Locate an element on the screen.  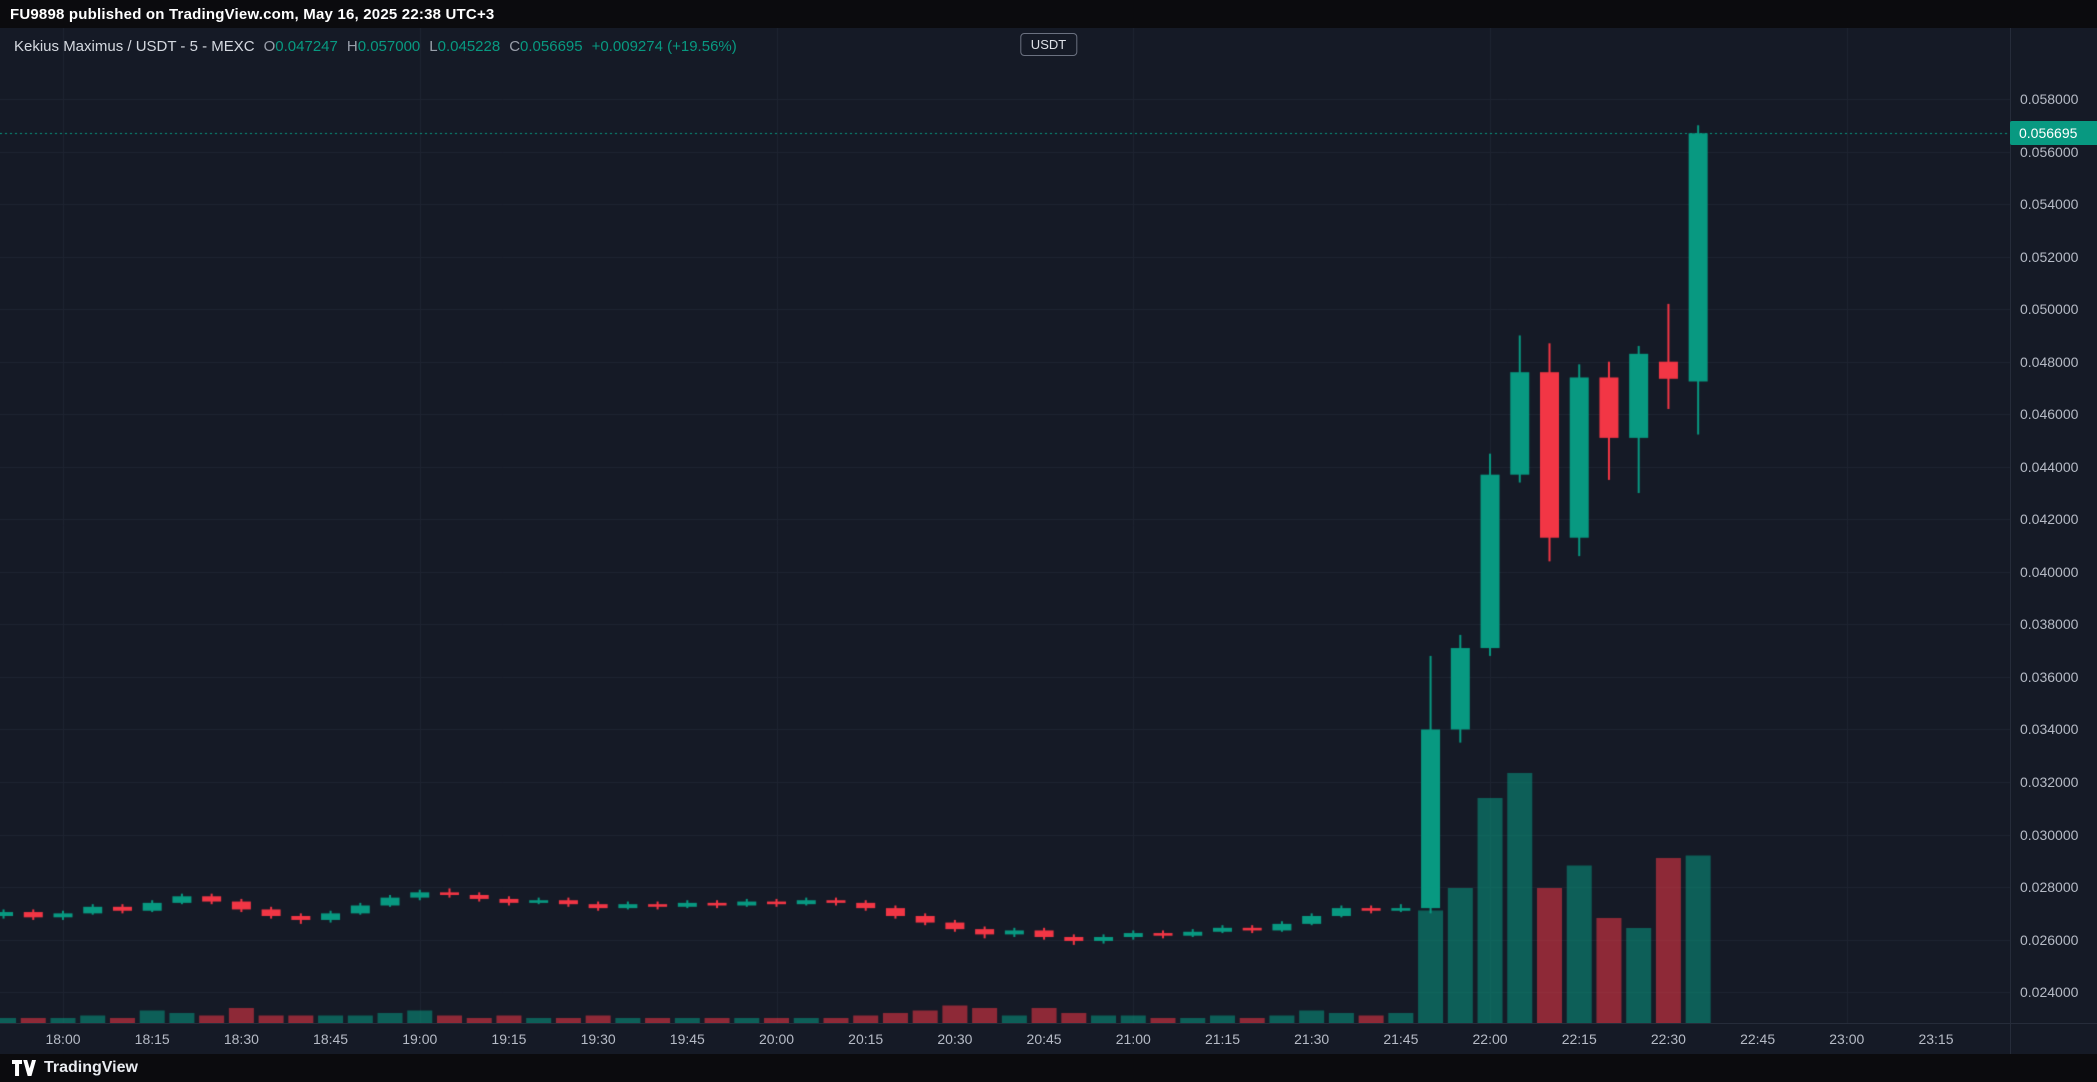
time-tick-label: 22:30 is located at coordinates (1668, 1039).